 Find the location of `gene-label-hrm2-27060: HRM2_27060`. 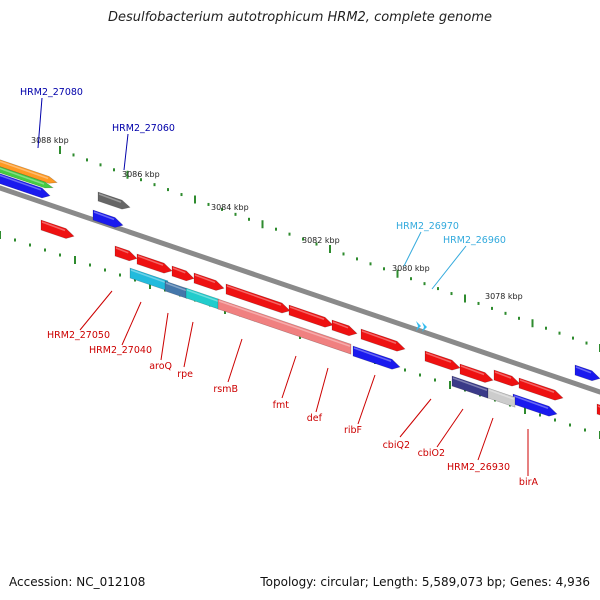

gene-label-hrm2-27060: HRM2_27060 is located at coordinates (143, 128).